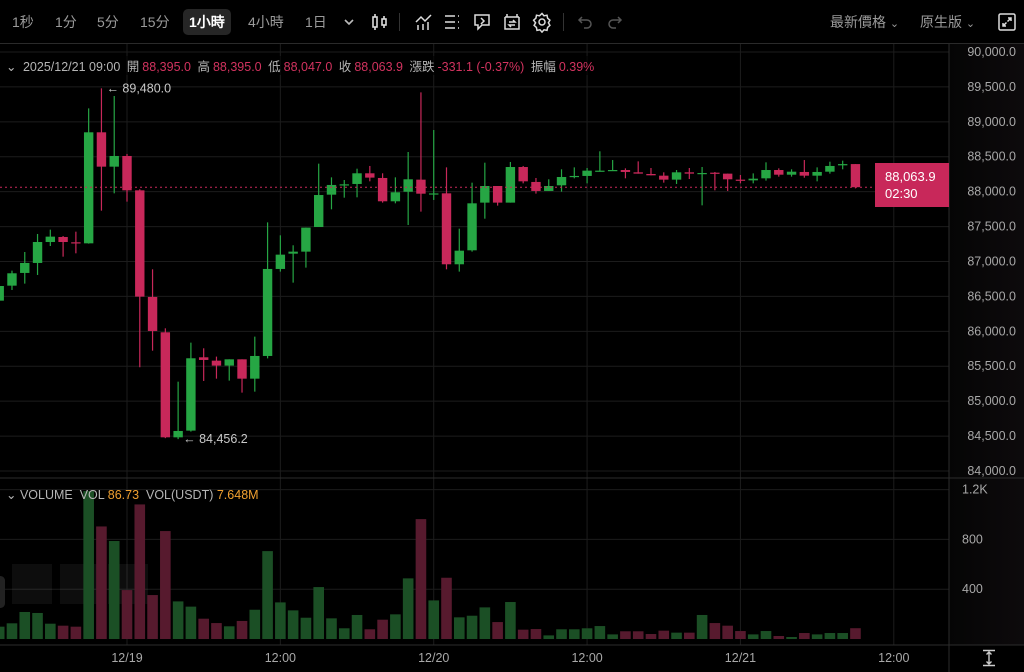 The width and height of the screenshot is (1024, 672). What do you see at coordinates (910, 176) in the screenshot?
I see `current-price-value: 88,063.9` at bounding box center [910, 176].